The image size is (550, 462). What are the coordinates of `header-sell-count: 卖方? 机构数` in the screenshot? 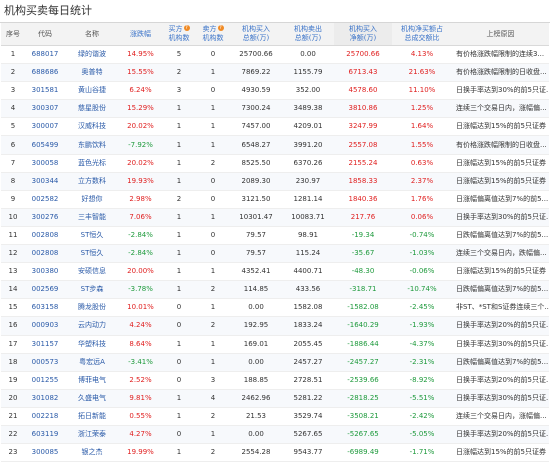 It's located at (213, 34).